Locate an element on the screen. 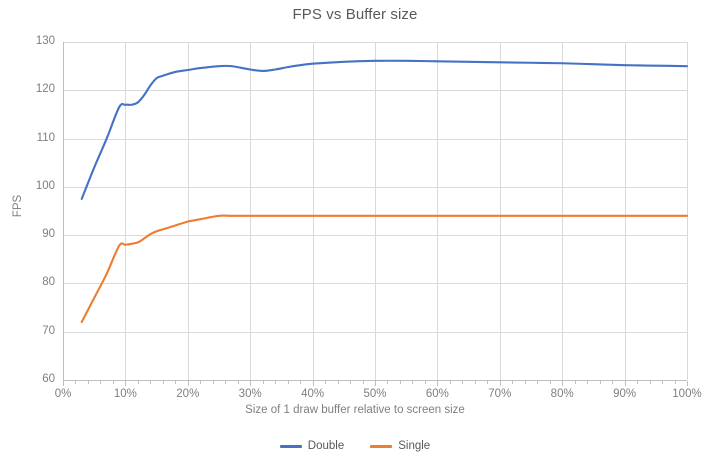 This screenshot has width=710, height=466. x-tick-label: 40% is located at coordinates (313, 394).